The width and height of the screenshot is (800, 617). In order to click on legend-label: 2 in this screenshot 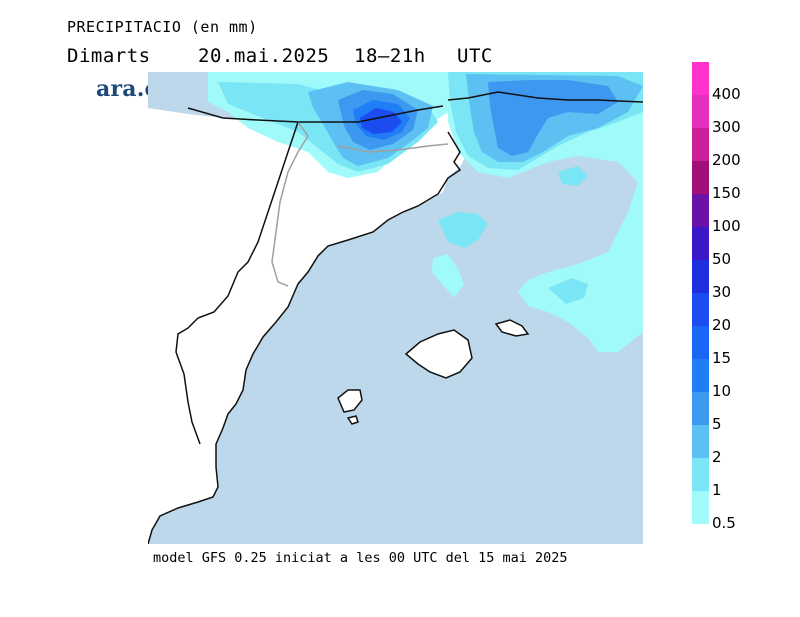, I will do `click(717, 457)`.